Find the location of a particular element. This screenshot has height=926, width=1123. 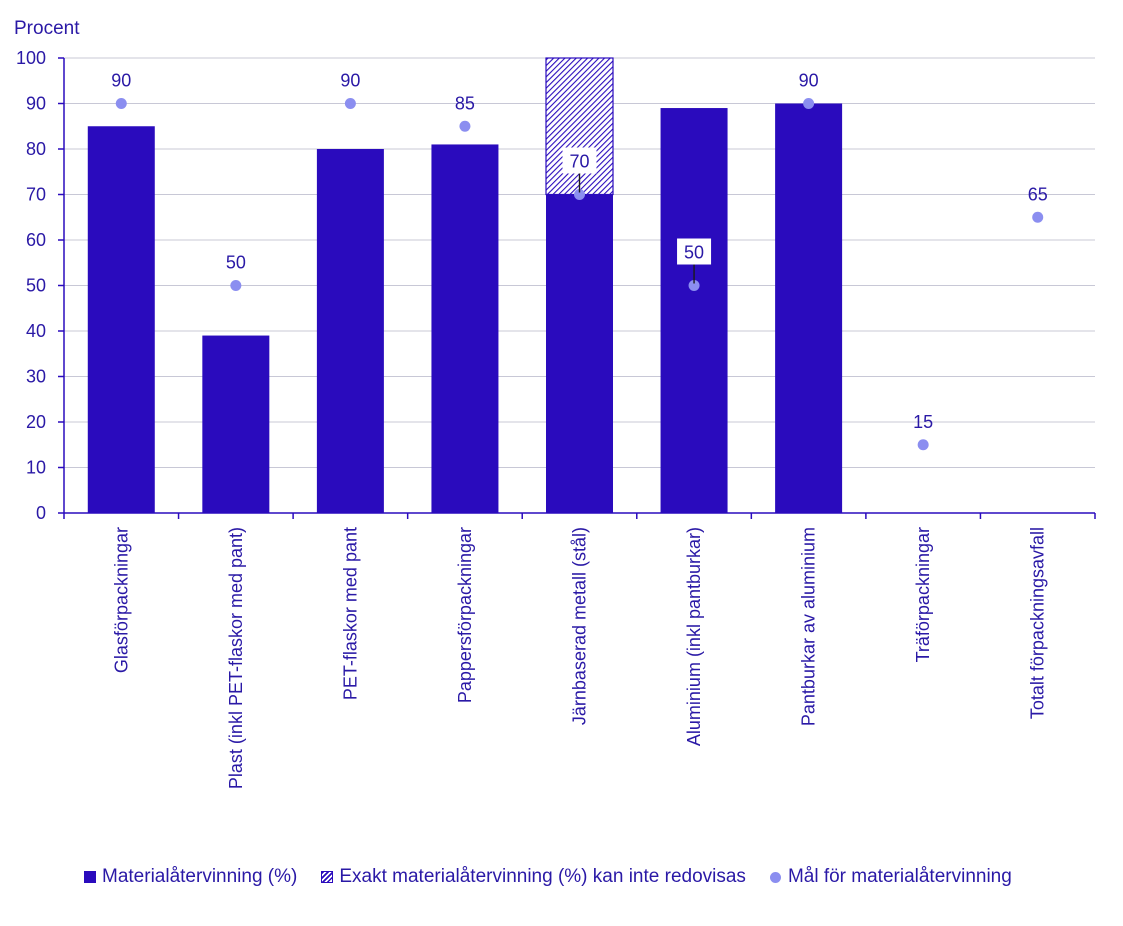

data-label: 70 is located at coordinates (579, 162).